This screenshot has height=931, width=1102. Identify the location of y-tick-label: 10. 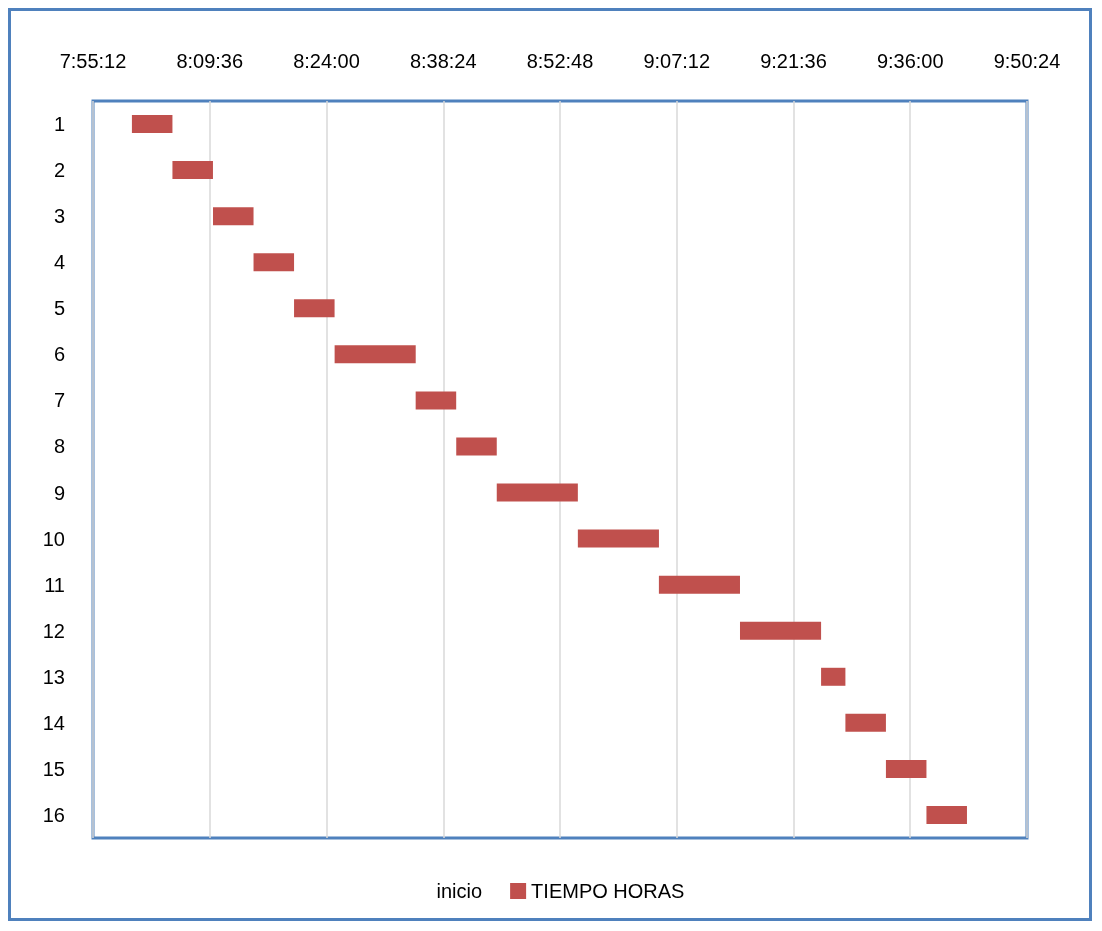
(53, 538).